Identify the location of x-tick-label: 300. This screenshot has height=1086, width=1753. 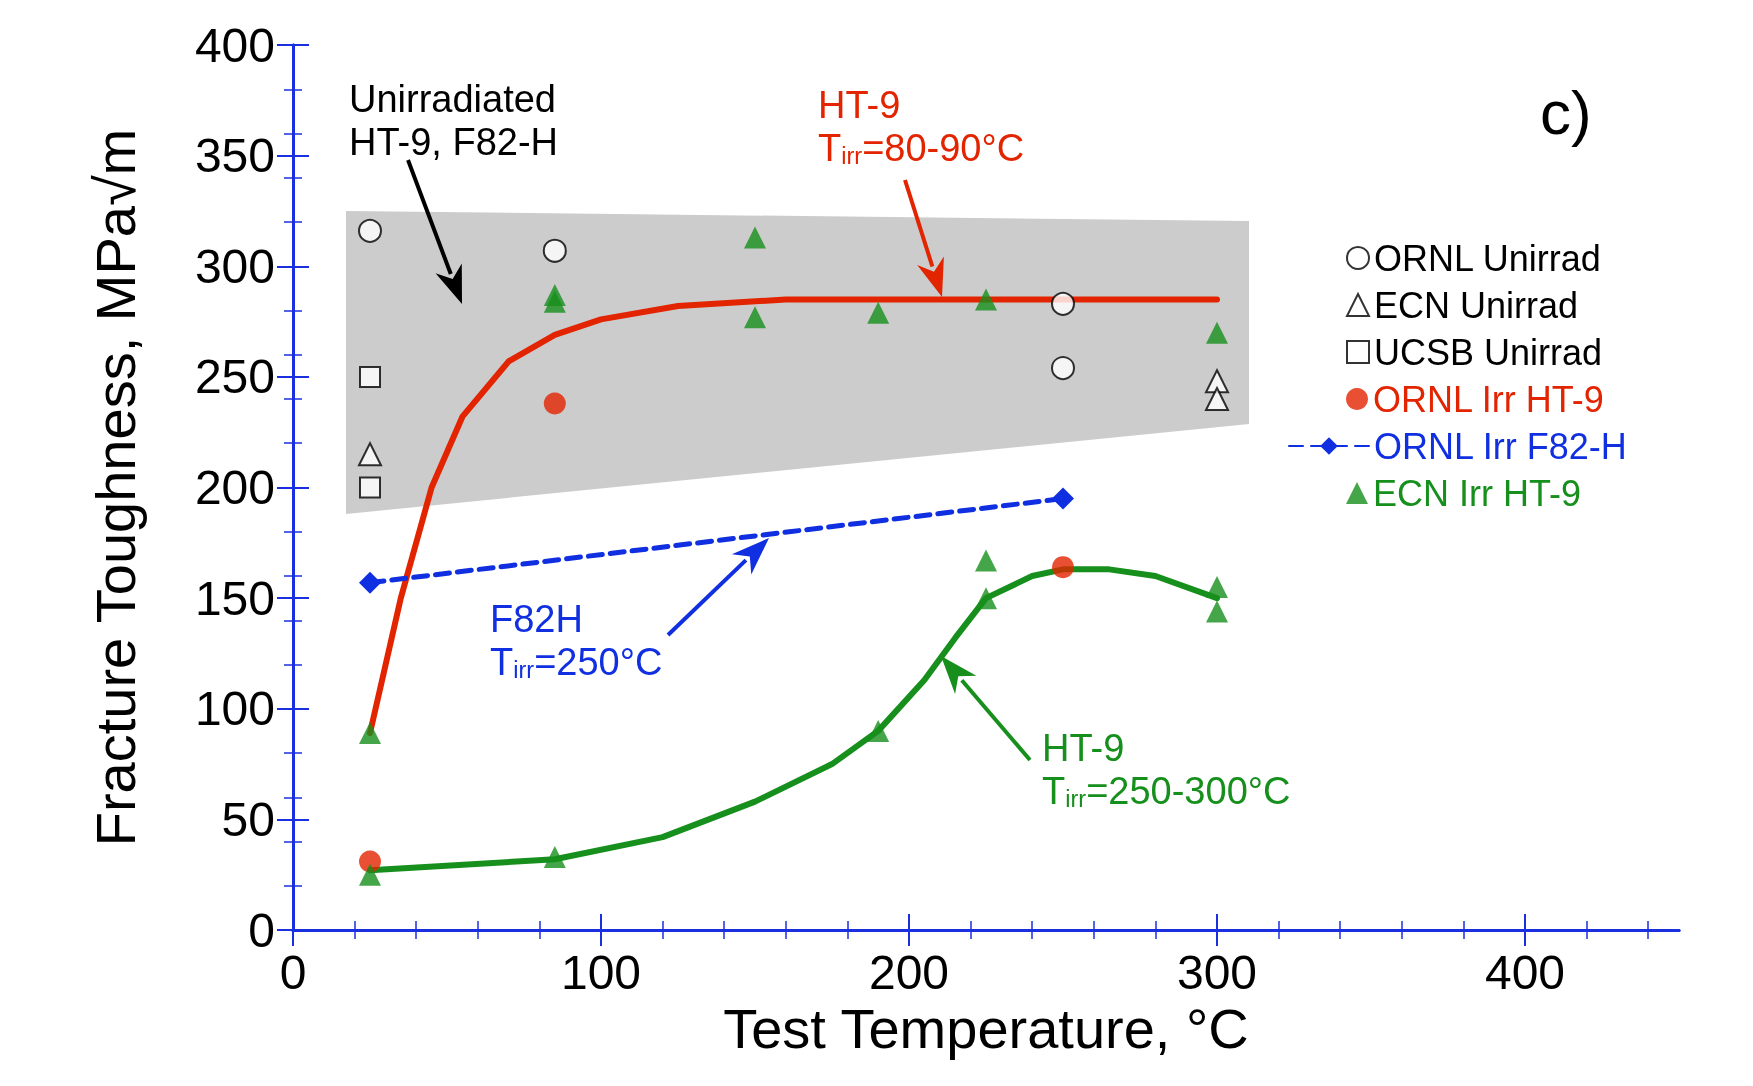
(1217, 972).